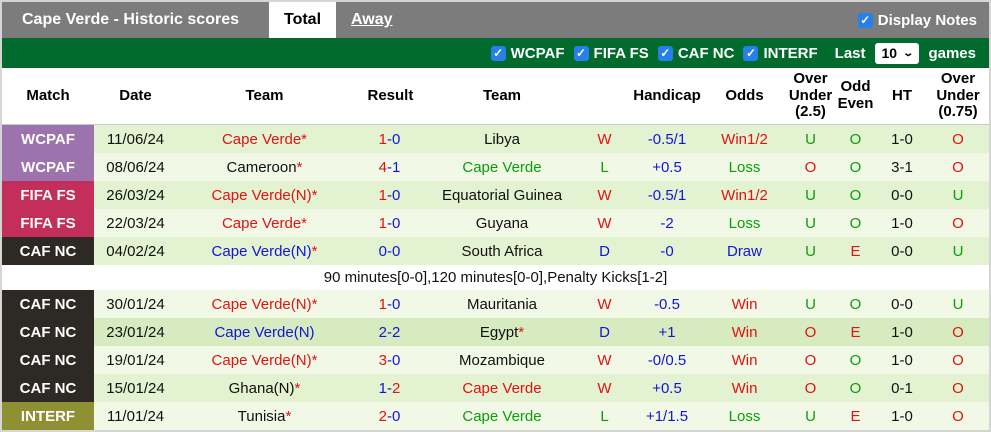 The height and width of the screenshot is (432, 991). I want to click on handicap-cell-text: -0.5, so click(667, 304).